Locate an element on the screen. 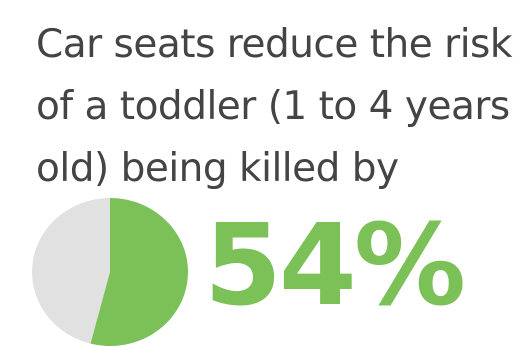 This screenshot has height=346, width=520. headline-line-3: old) being killed by is located at coordinates (217, 168).